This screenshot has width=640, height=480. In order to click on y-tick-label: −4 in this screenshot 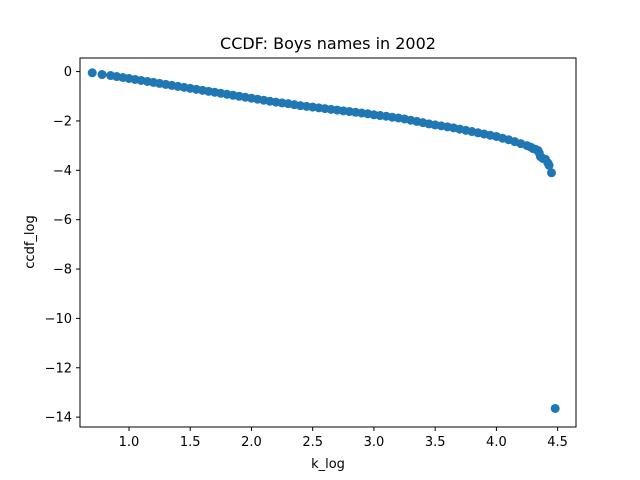, I will do `click(62, 171)`.